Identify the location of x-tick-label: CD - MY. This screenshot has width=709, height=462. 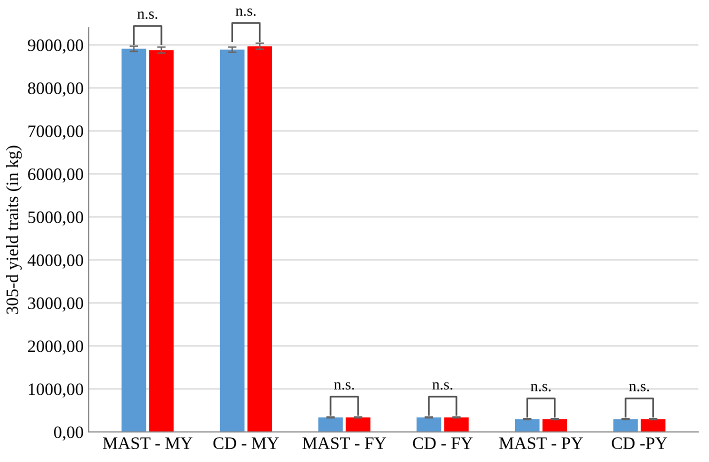
(246, 443).